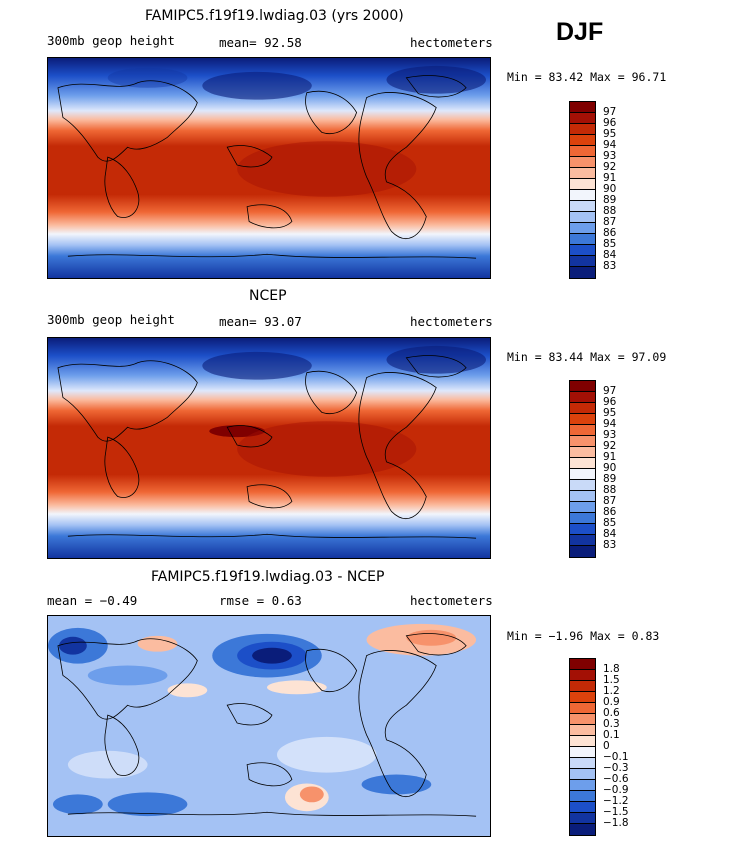  Describe the element at coordinates (610, 391) in the screenshot. I see `panel-2-legend-label: 97` at that location.